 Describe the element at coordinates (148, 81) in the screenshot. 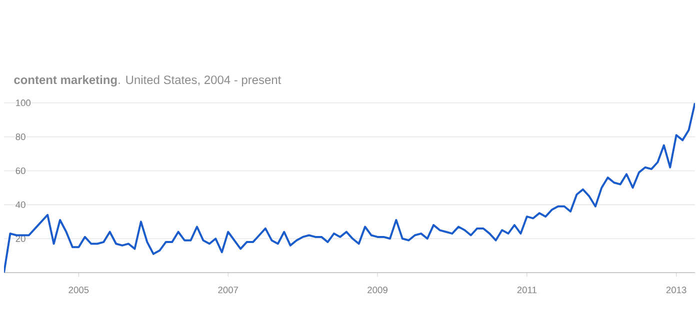

I see `chart-title: content marketing. United States, 2004 - present` at that location.